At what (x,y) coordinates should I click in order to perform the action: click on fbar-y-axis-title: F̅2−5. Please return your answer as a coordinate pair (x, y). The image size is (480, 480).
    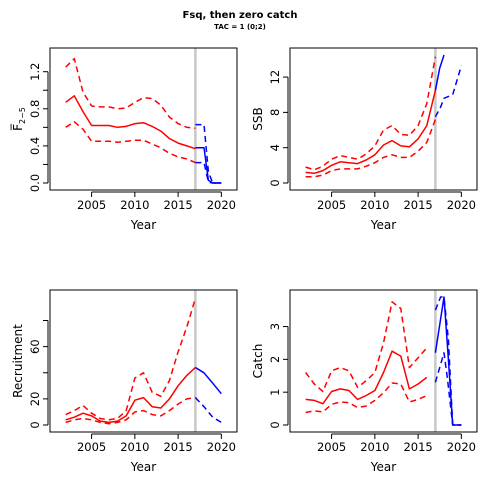
    Looking at the image, I should click on (18, 119).